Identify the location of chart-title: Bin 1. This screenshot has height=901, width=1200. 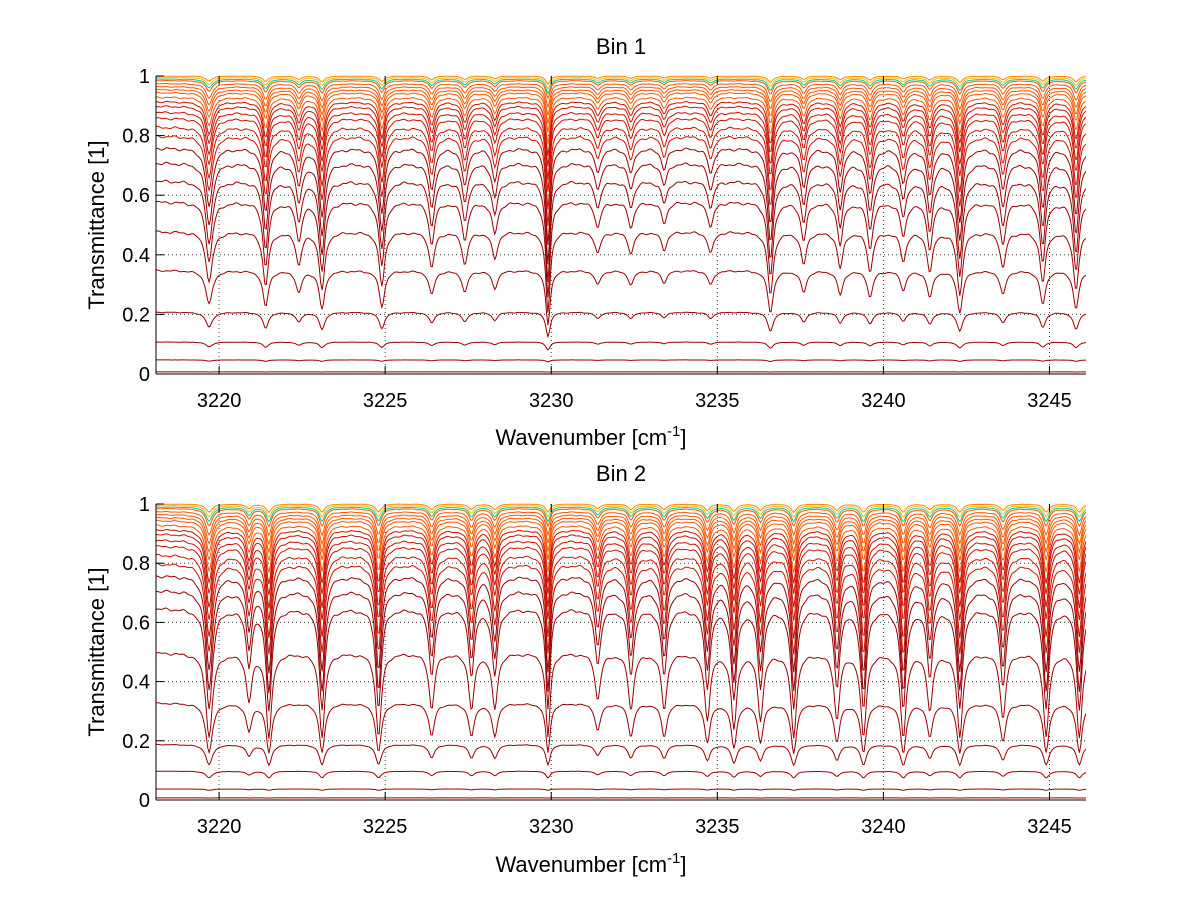
(621, 46).